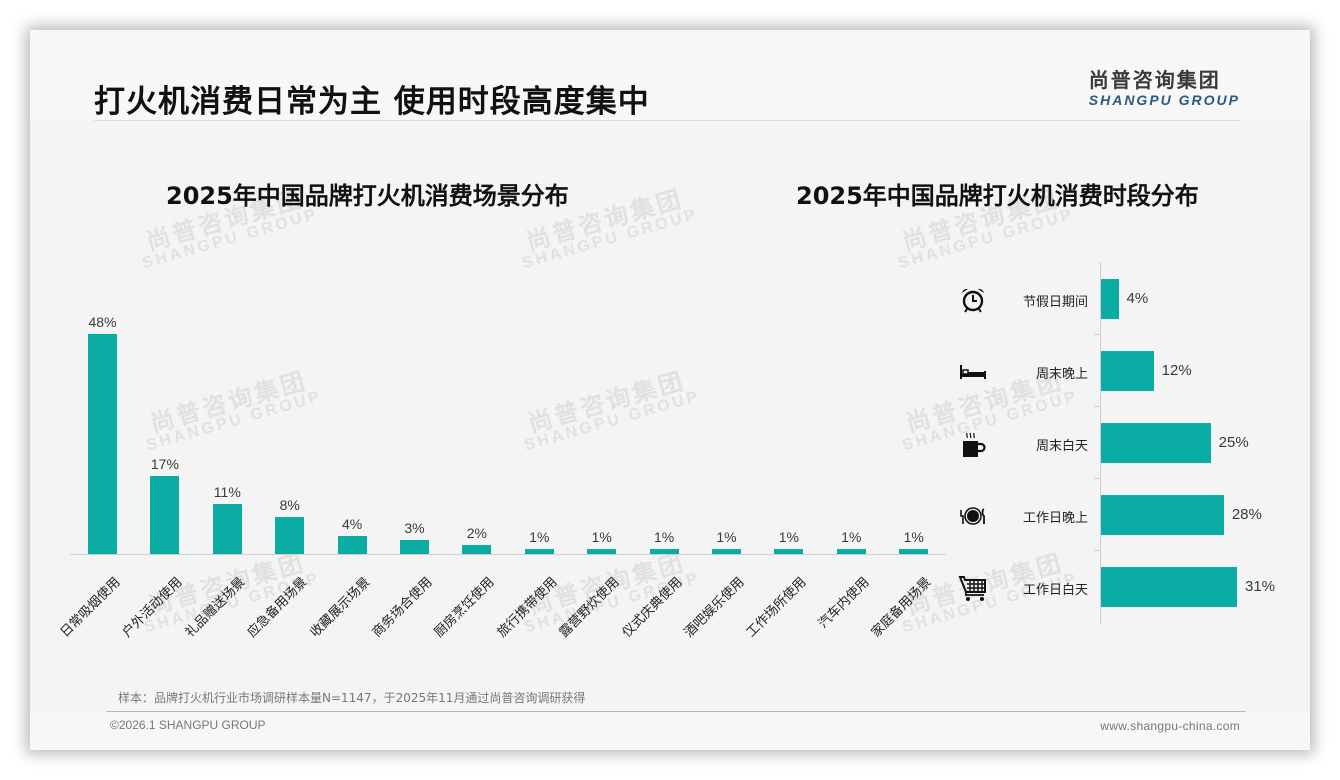 The height and width of the screenshot is (780, 1340). What do you see at coordinates (188, 725) in the screenshot?
I see `copyright: ©2026.1 SHANGPU GROUP` at bounding box center [188, 725].